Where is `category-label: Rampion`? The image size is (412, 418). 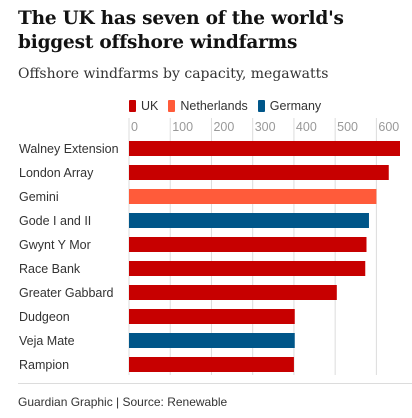 category-label: Rampion is located at coordinates (44, 365).